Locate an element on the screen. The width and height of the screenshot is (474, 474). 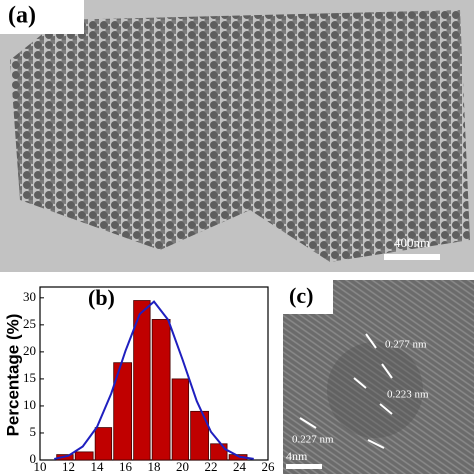
x-tick-label: 14 is located at coordinates (98, 466).